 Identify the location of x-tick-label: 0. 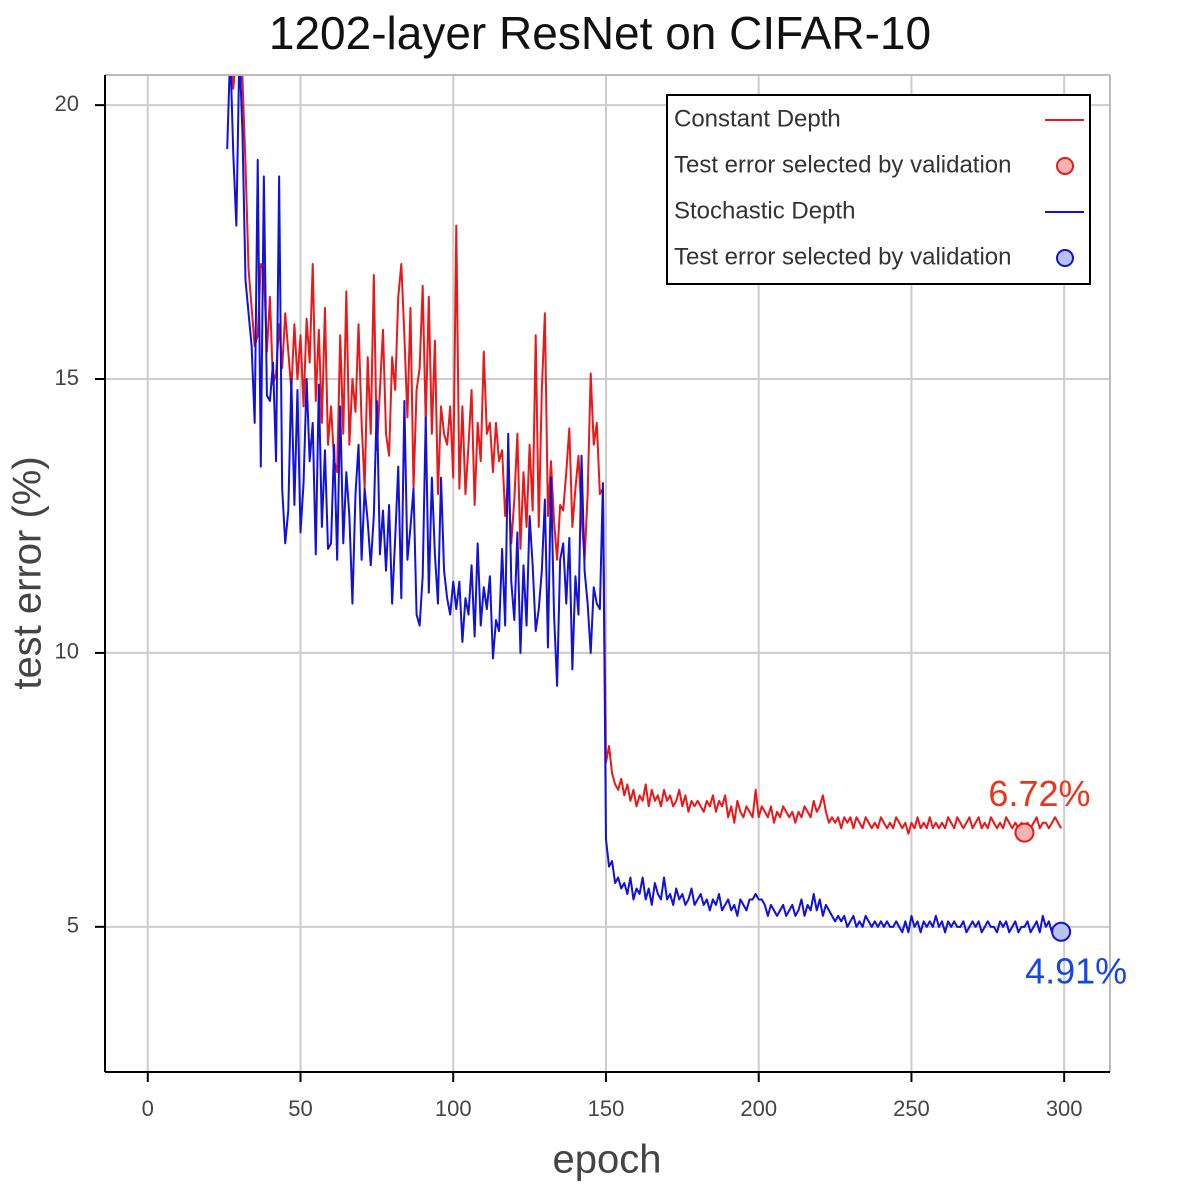
(148, 1108).